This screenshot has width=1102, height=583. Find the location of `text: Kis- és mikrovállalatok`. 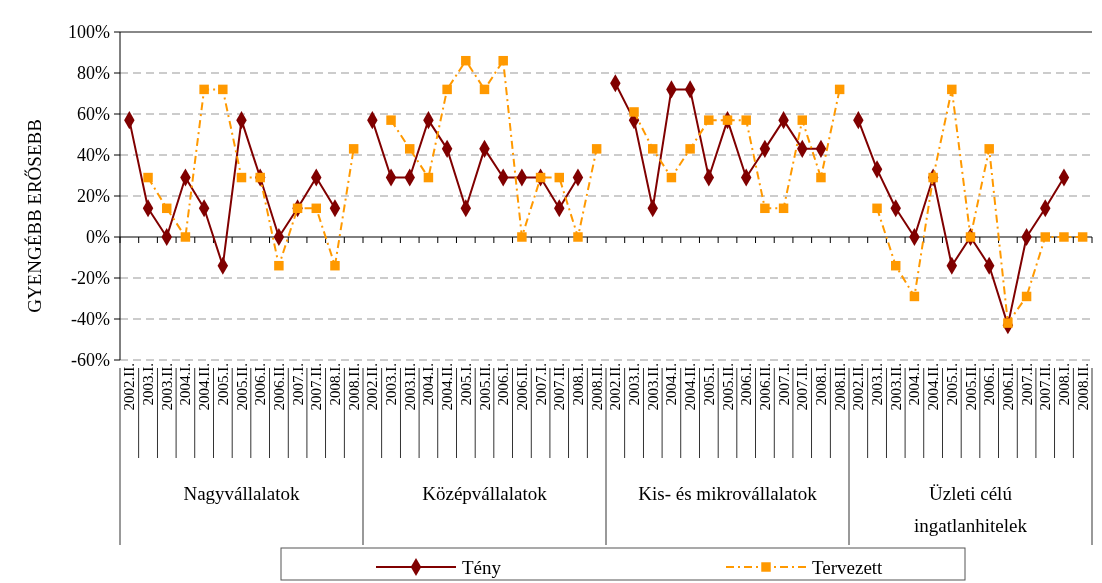

text: Kis- és mikrovállalatok is located at coordinates (728, 493).